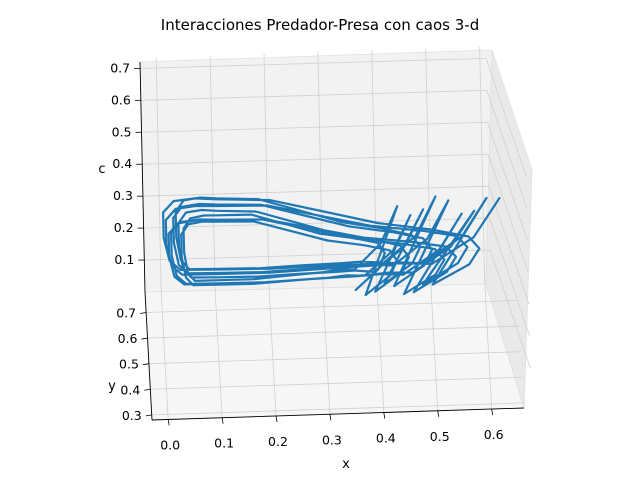  What do you see at coordinates (224, 443) in the screenshot?
I see `x-tick-label: 0.1` at bounding box center [224, 443].